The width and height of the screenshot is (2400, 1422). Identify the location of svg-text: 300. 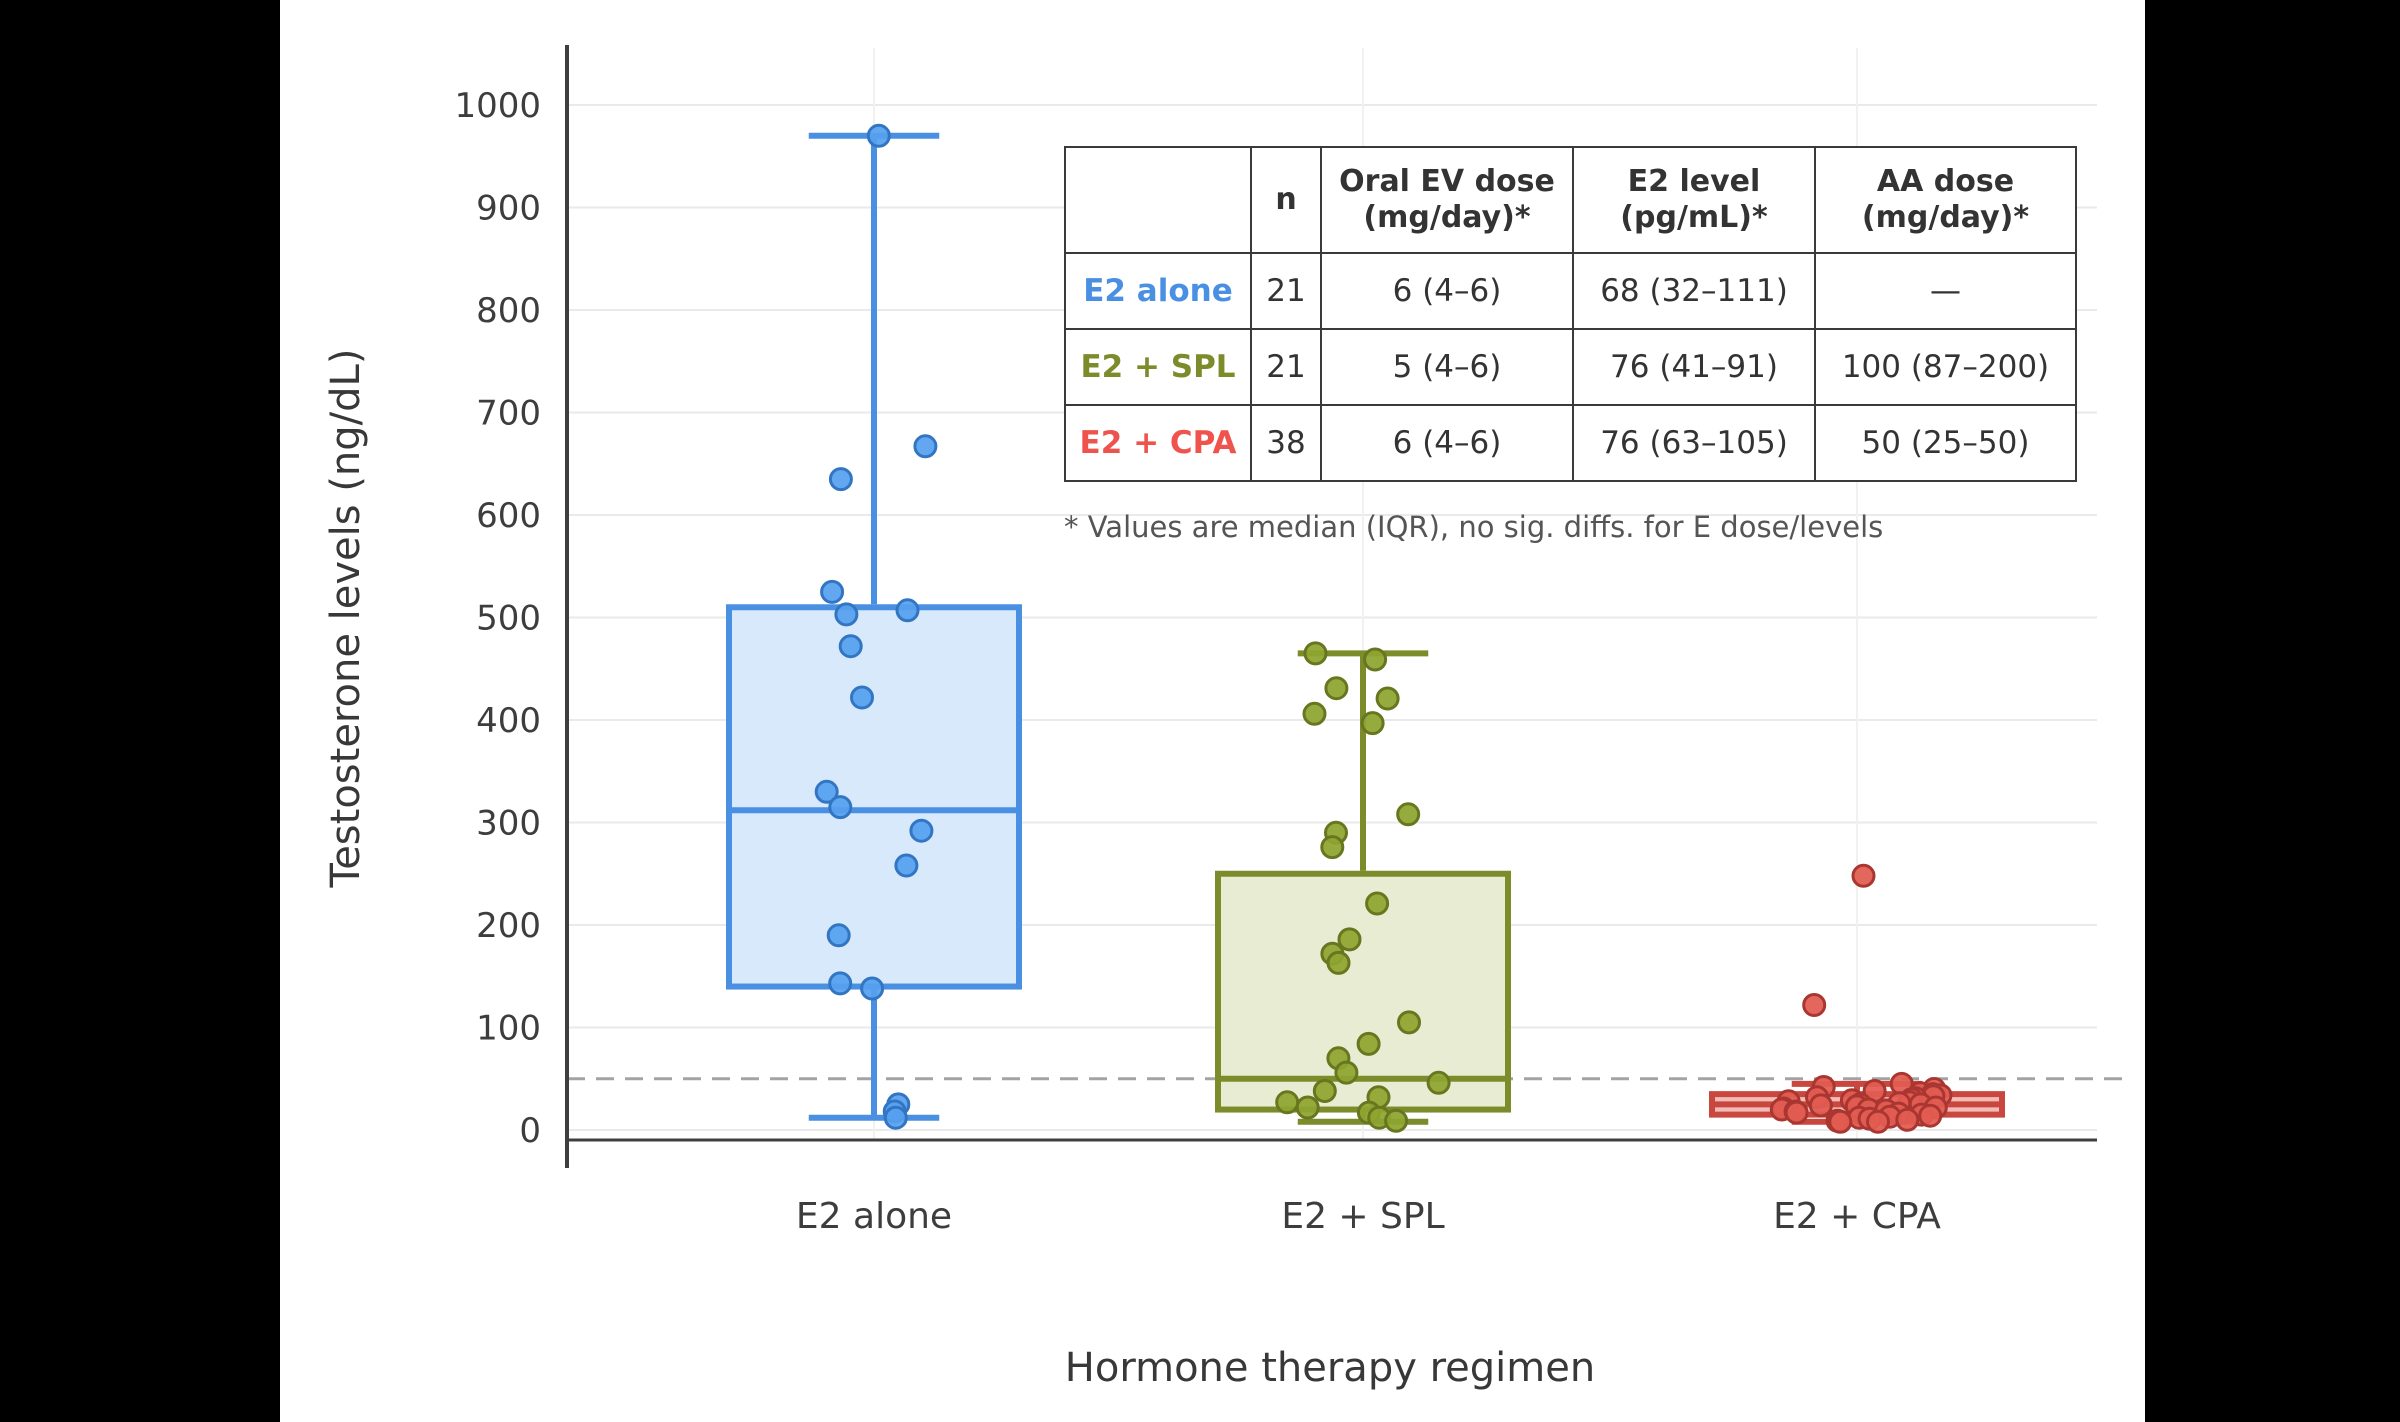
(508, 824).